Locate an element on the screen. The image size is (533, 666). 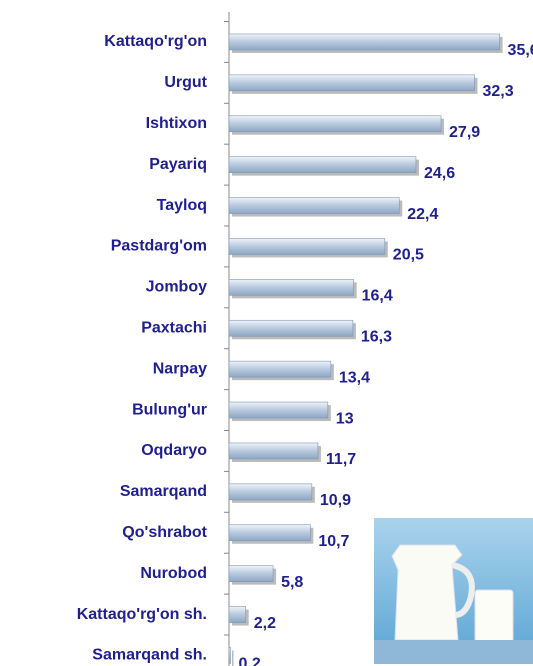
y-tick-label: Pastdarg'om is located at coordinates (159, 246).